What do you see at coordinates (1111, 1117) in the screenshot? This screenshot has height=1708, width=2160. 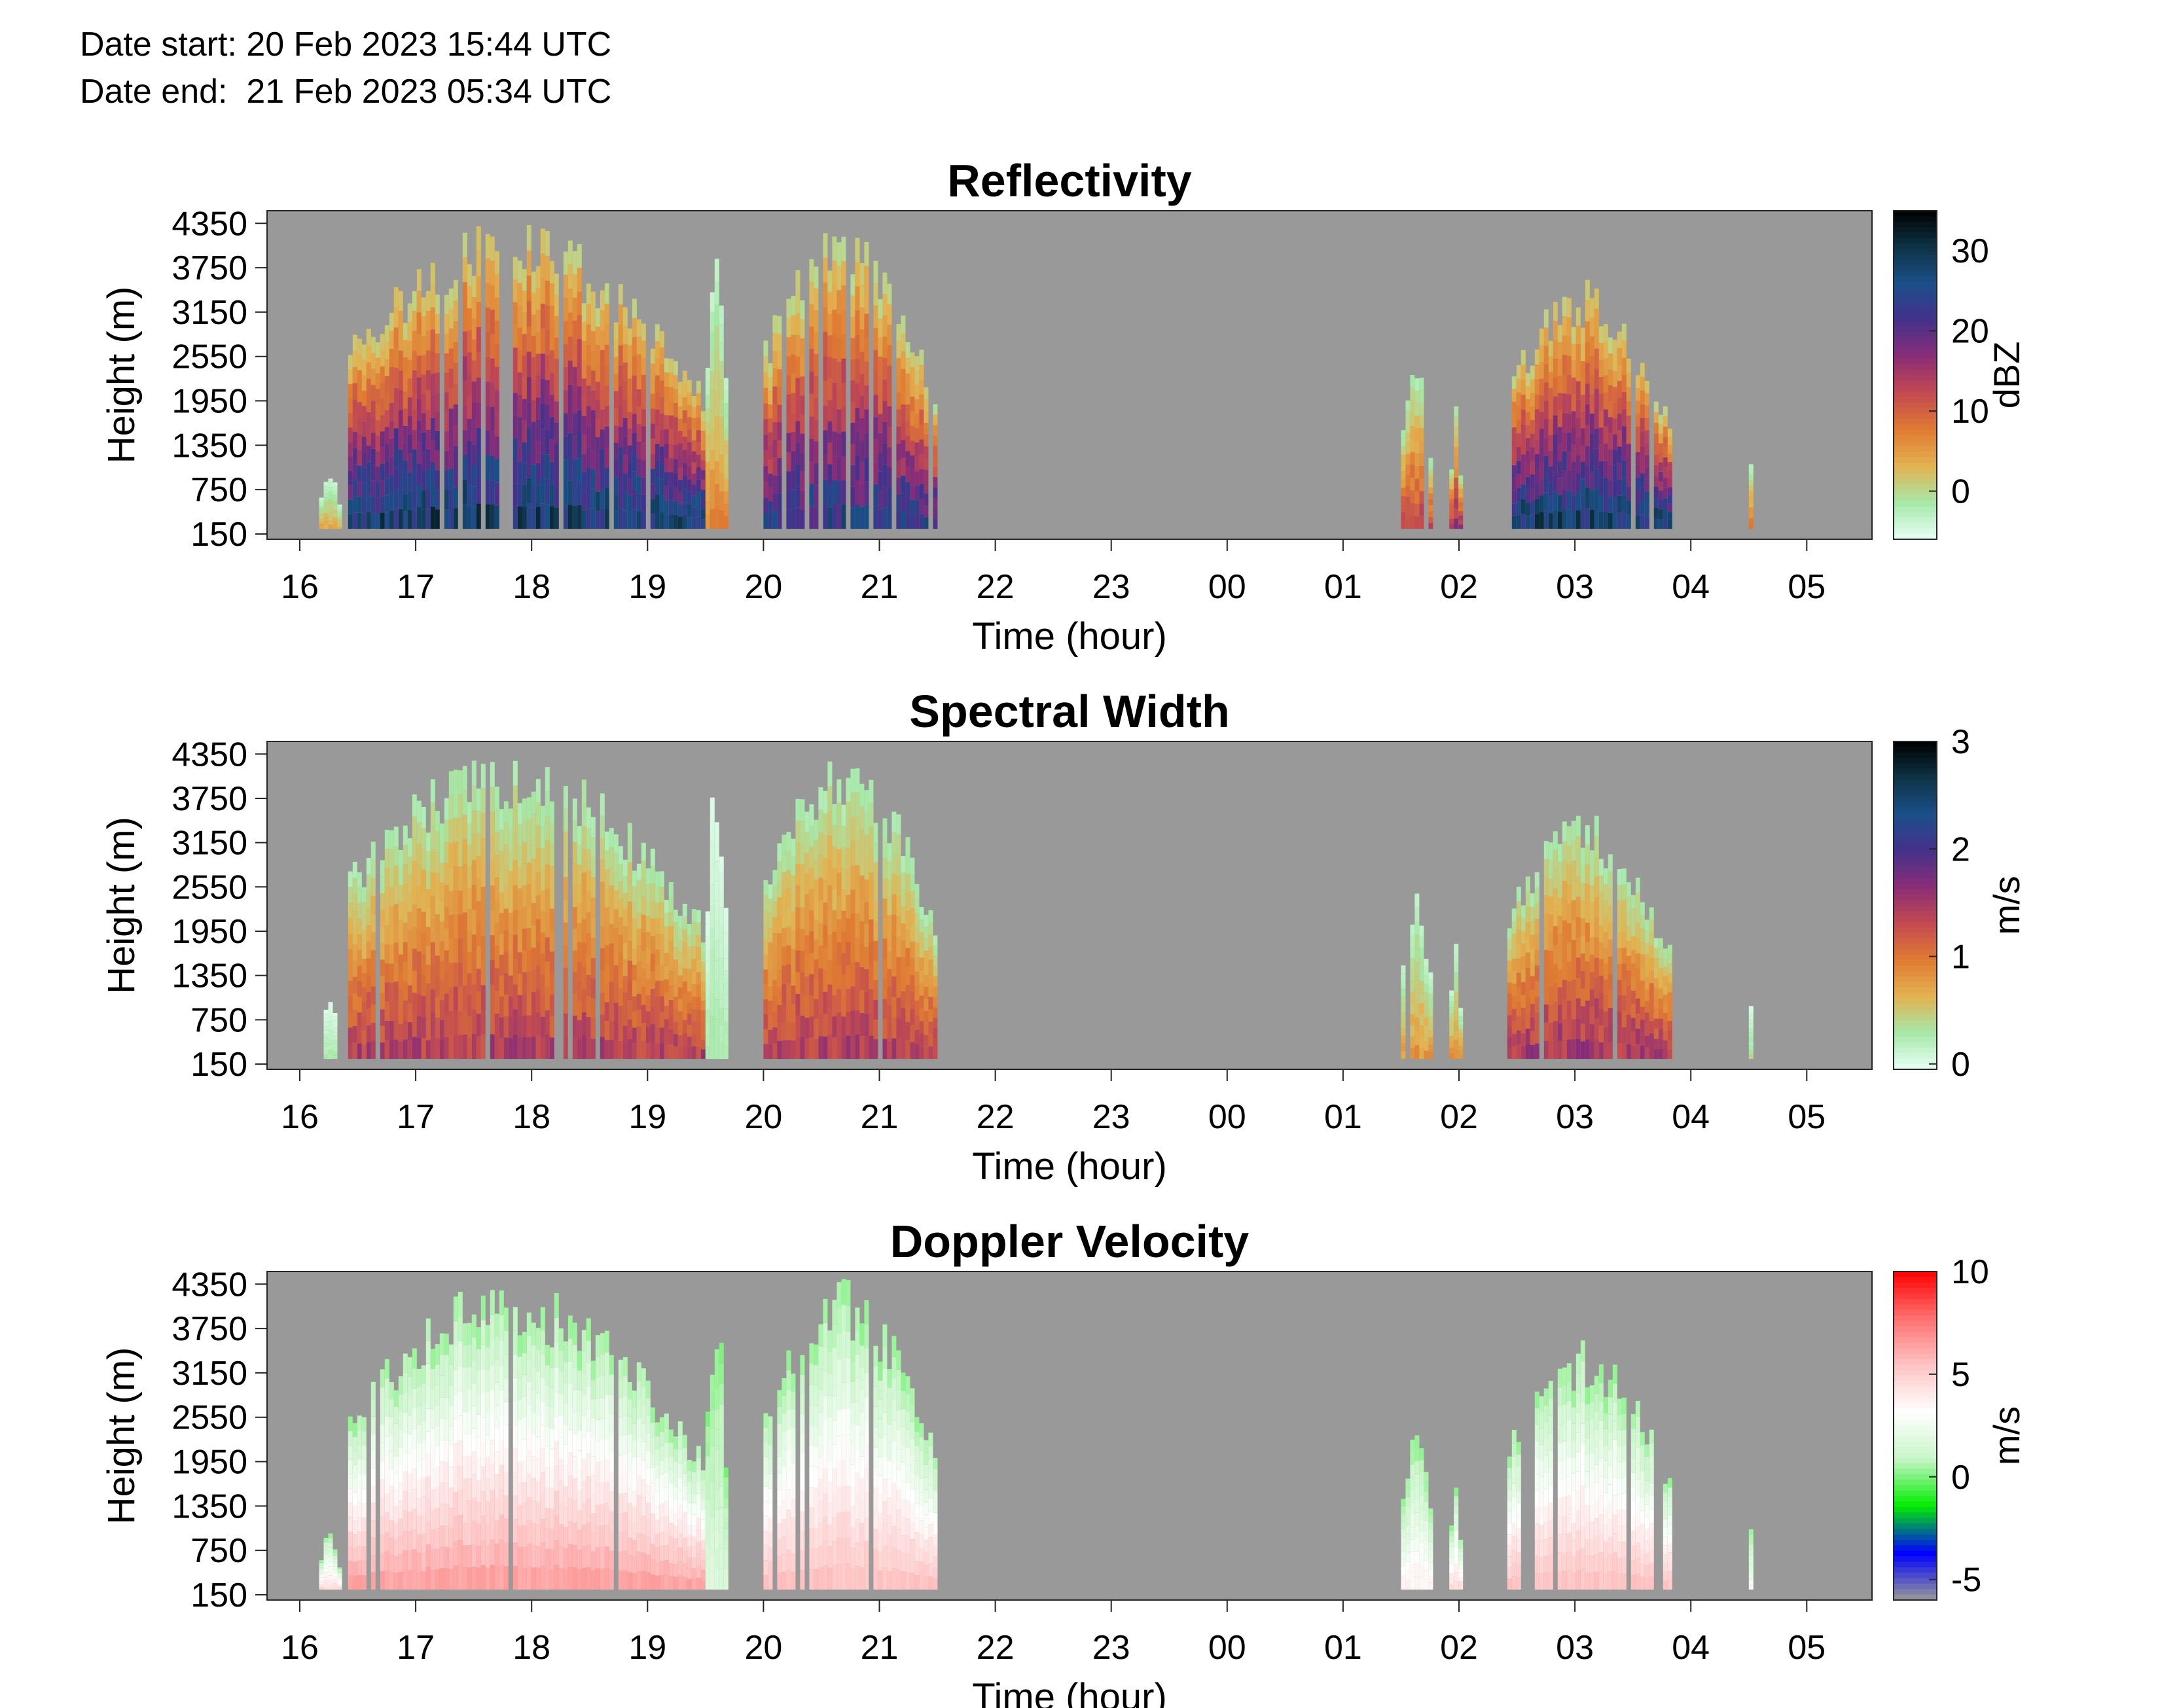 I see `x-tick-label: 23` at bounding box center [1111, 1117].